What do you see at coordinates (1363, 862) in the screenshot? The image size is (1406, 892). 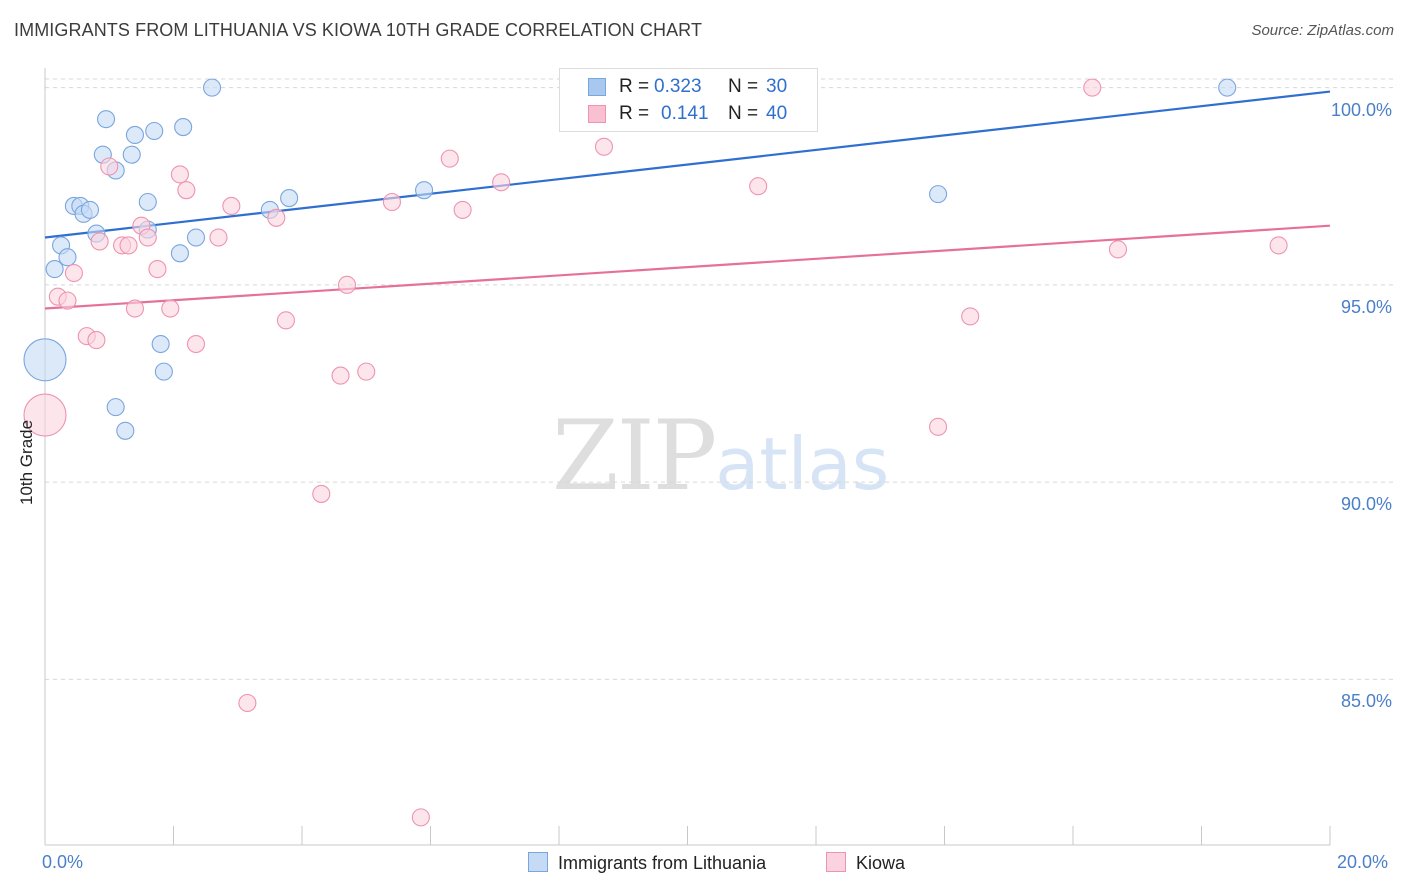 I see `x-tick-label-max: 20.0%` at bounding box center [1363, 862].